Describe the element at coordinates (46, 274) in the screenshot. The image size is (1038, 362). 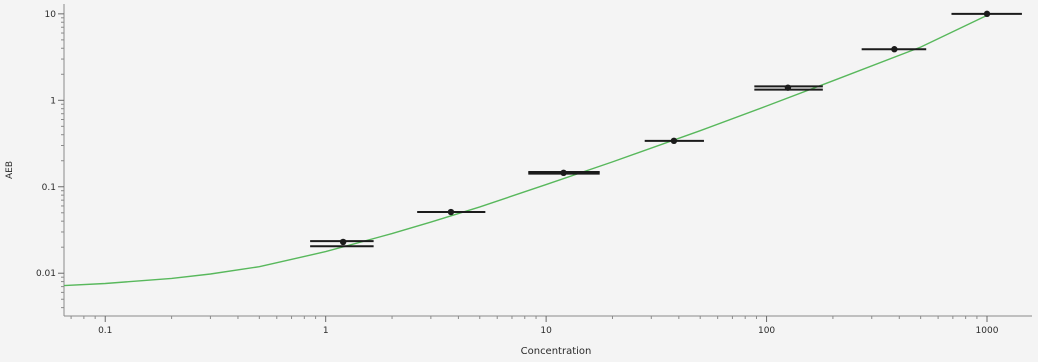
I see `y-tick-label: 0.01` at that location.